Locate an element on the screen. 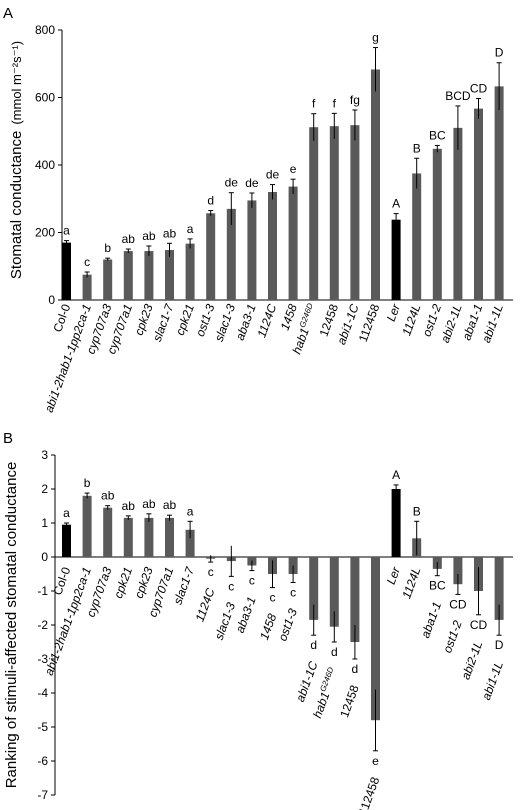  y-tick-label: 600 is located at coordinates (45, 98).